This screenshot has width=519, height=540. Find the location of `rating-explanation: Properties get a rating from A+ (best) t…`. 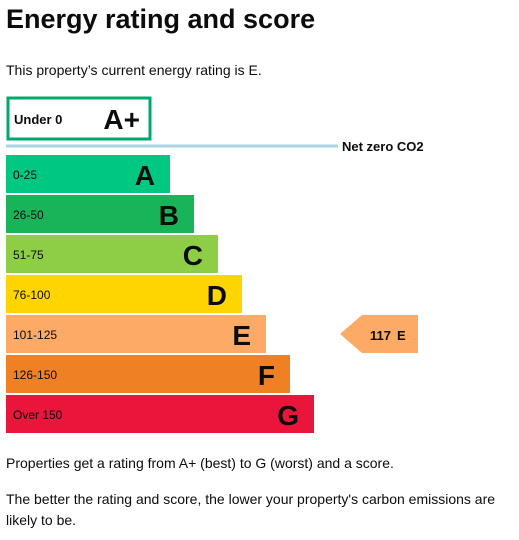

rating-explanation: Properties get a rating from A+ (best) t… is located at coordinates (200, 463).